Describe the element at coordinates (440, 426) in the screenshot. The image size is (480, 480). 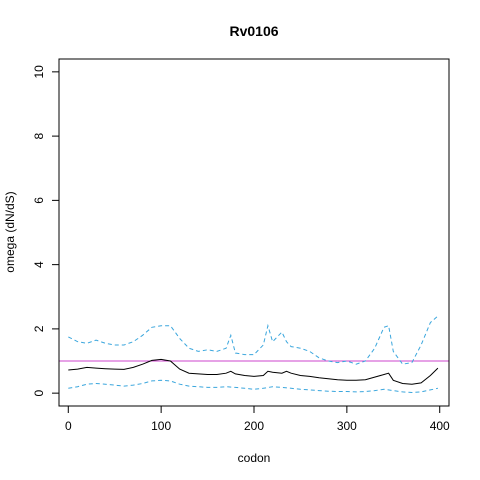
I see `x-tick-label-4: 400` at that location.